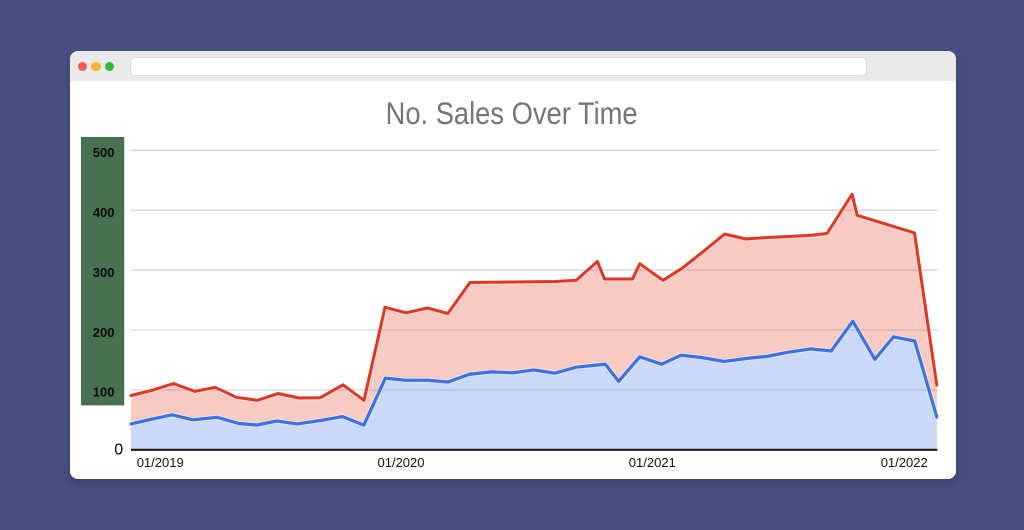  I want to click on svg-text: 500, so click(104, 152).